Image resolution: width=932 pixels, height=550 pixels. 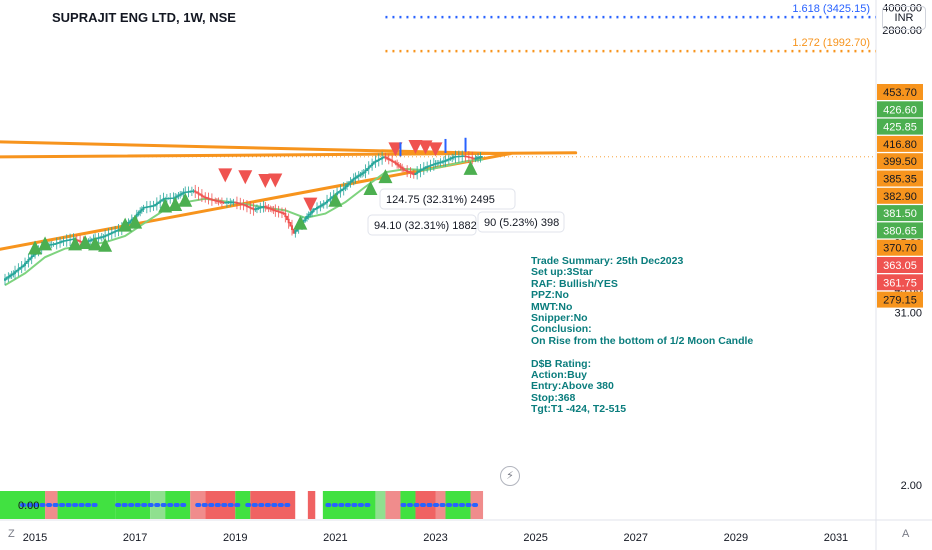 I want to click on price-axis-label: 453.70, so click(x=900, y=93).